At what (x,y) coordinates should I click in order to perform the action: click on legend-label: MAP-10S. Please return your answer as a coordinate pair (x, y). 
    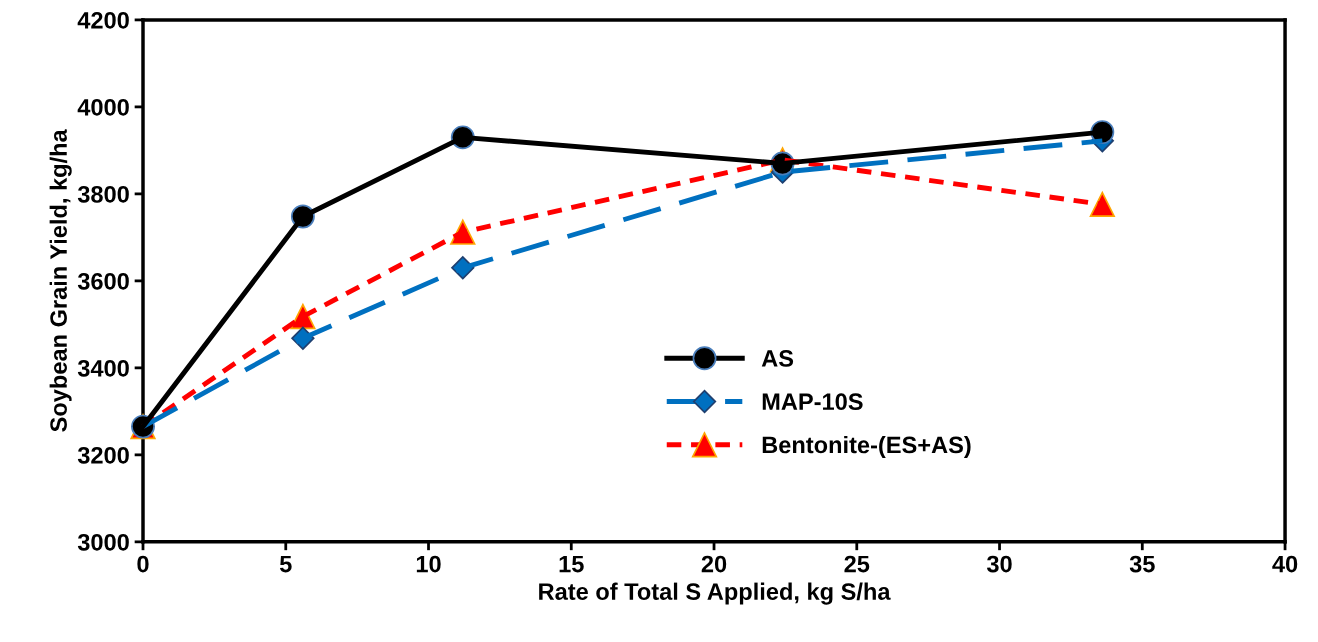
    Looking at the image, I should click on (812, 402).